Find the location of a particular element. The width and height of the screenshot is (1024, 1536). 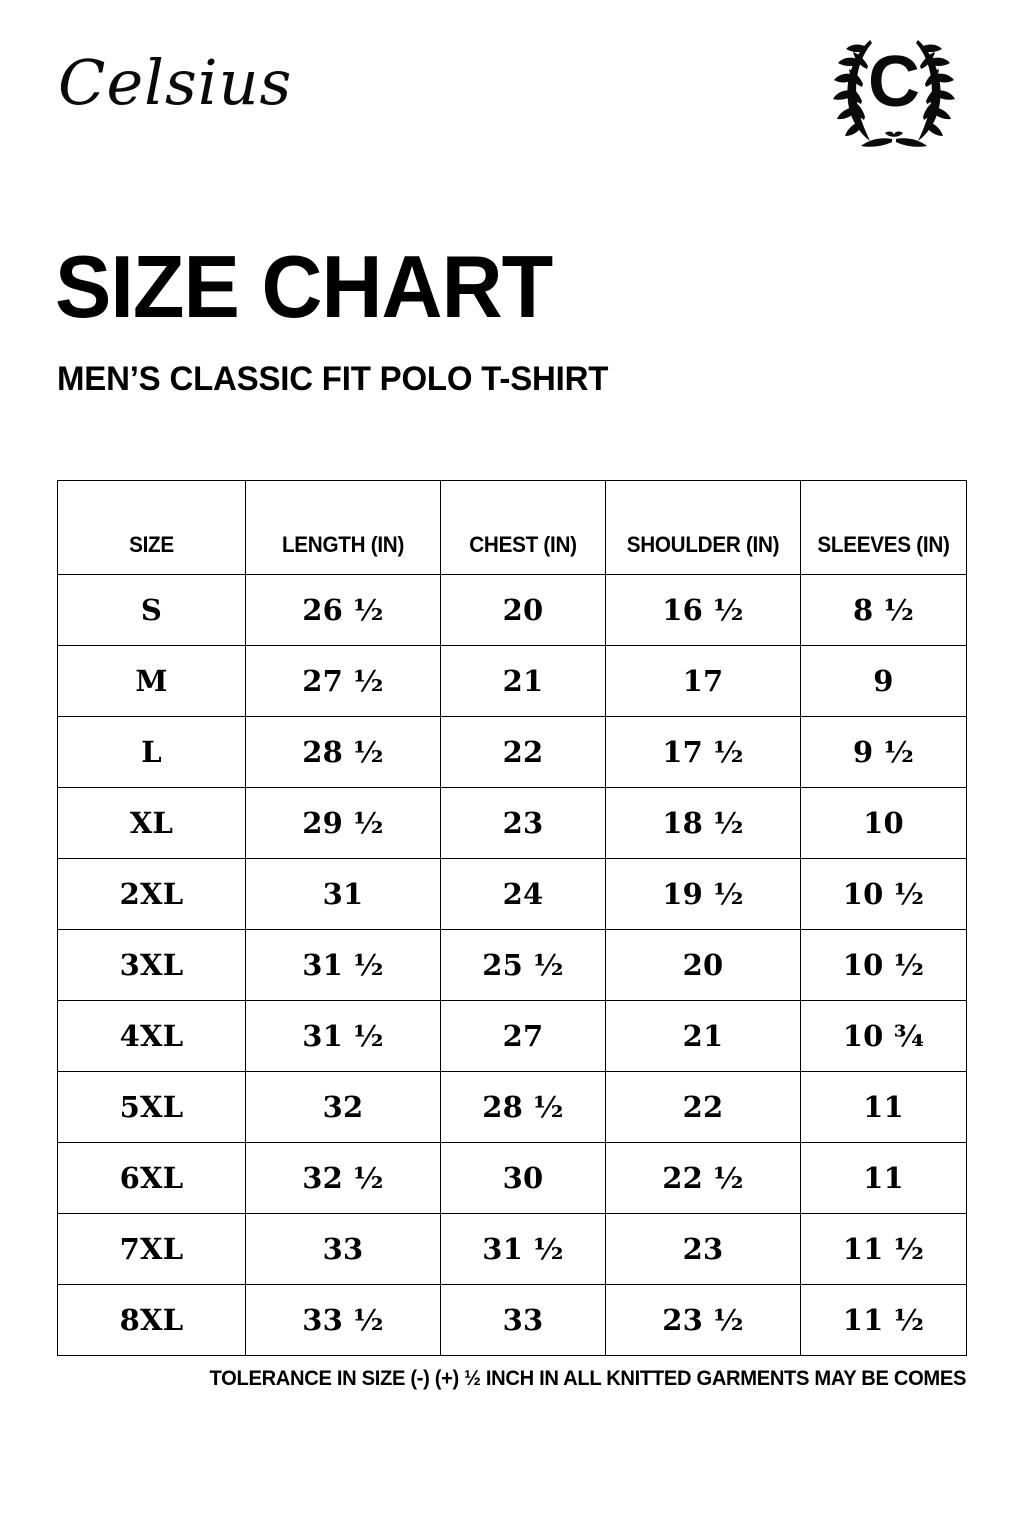

cell-shoulder: 17 is located at coordinates (703, 681).